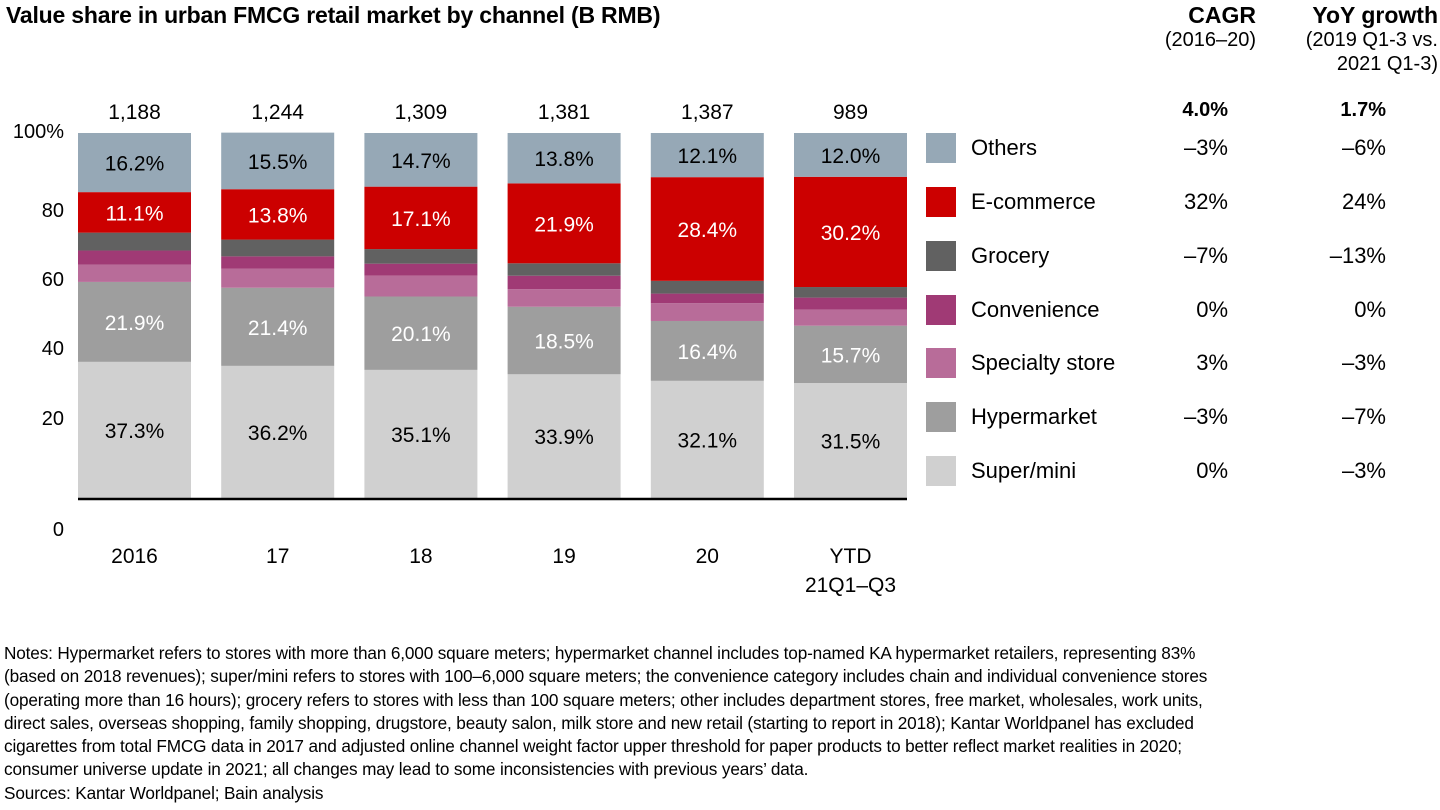 The height and width of the screenshot is (810, 1440). Describe the element at coordinates (850, 112) in the screenshot. I see `bar-total-label: 989` at that location.